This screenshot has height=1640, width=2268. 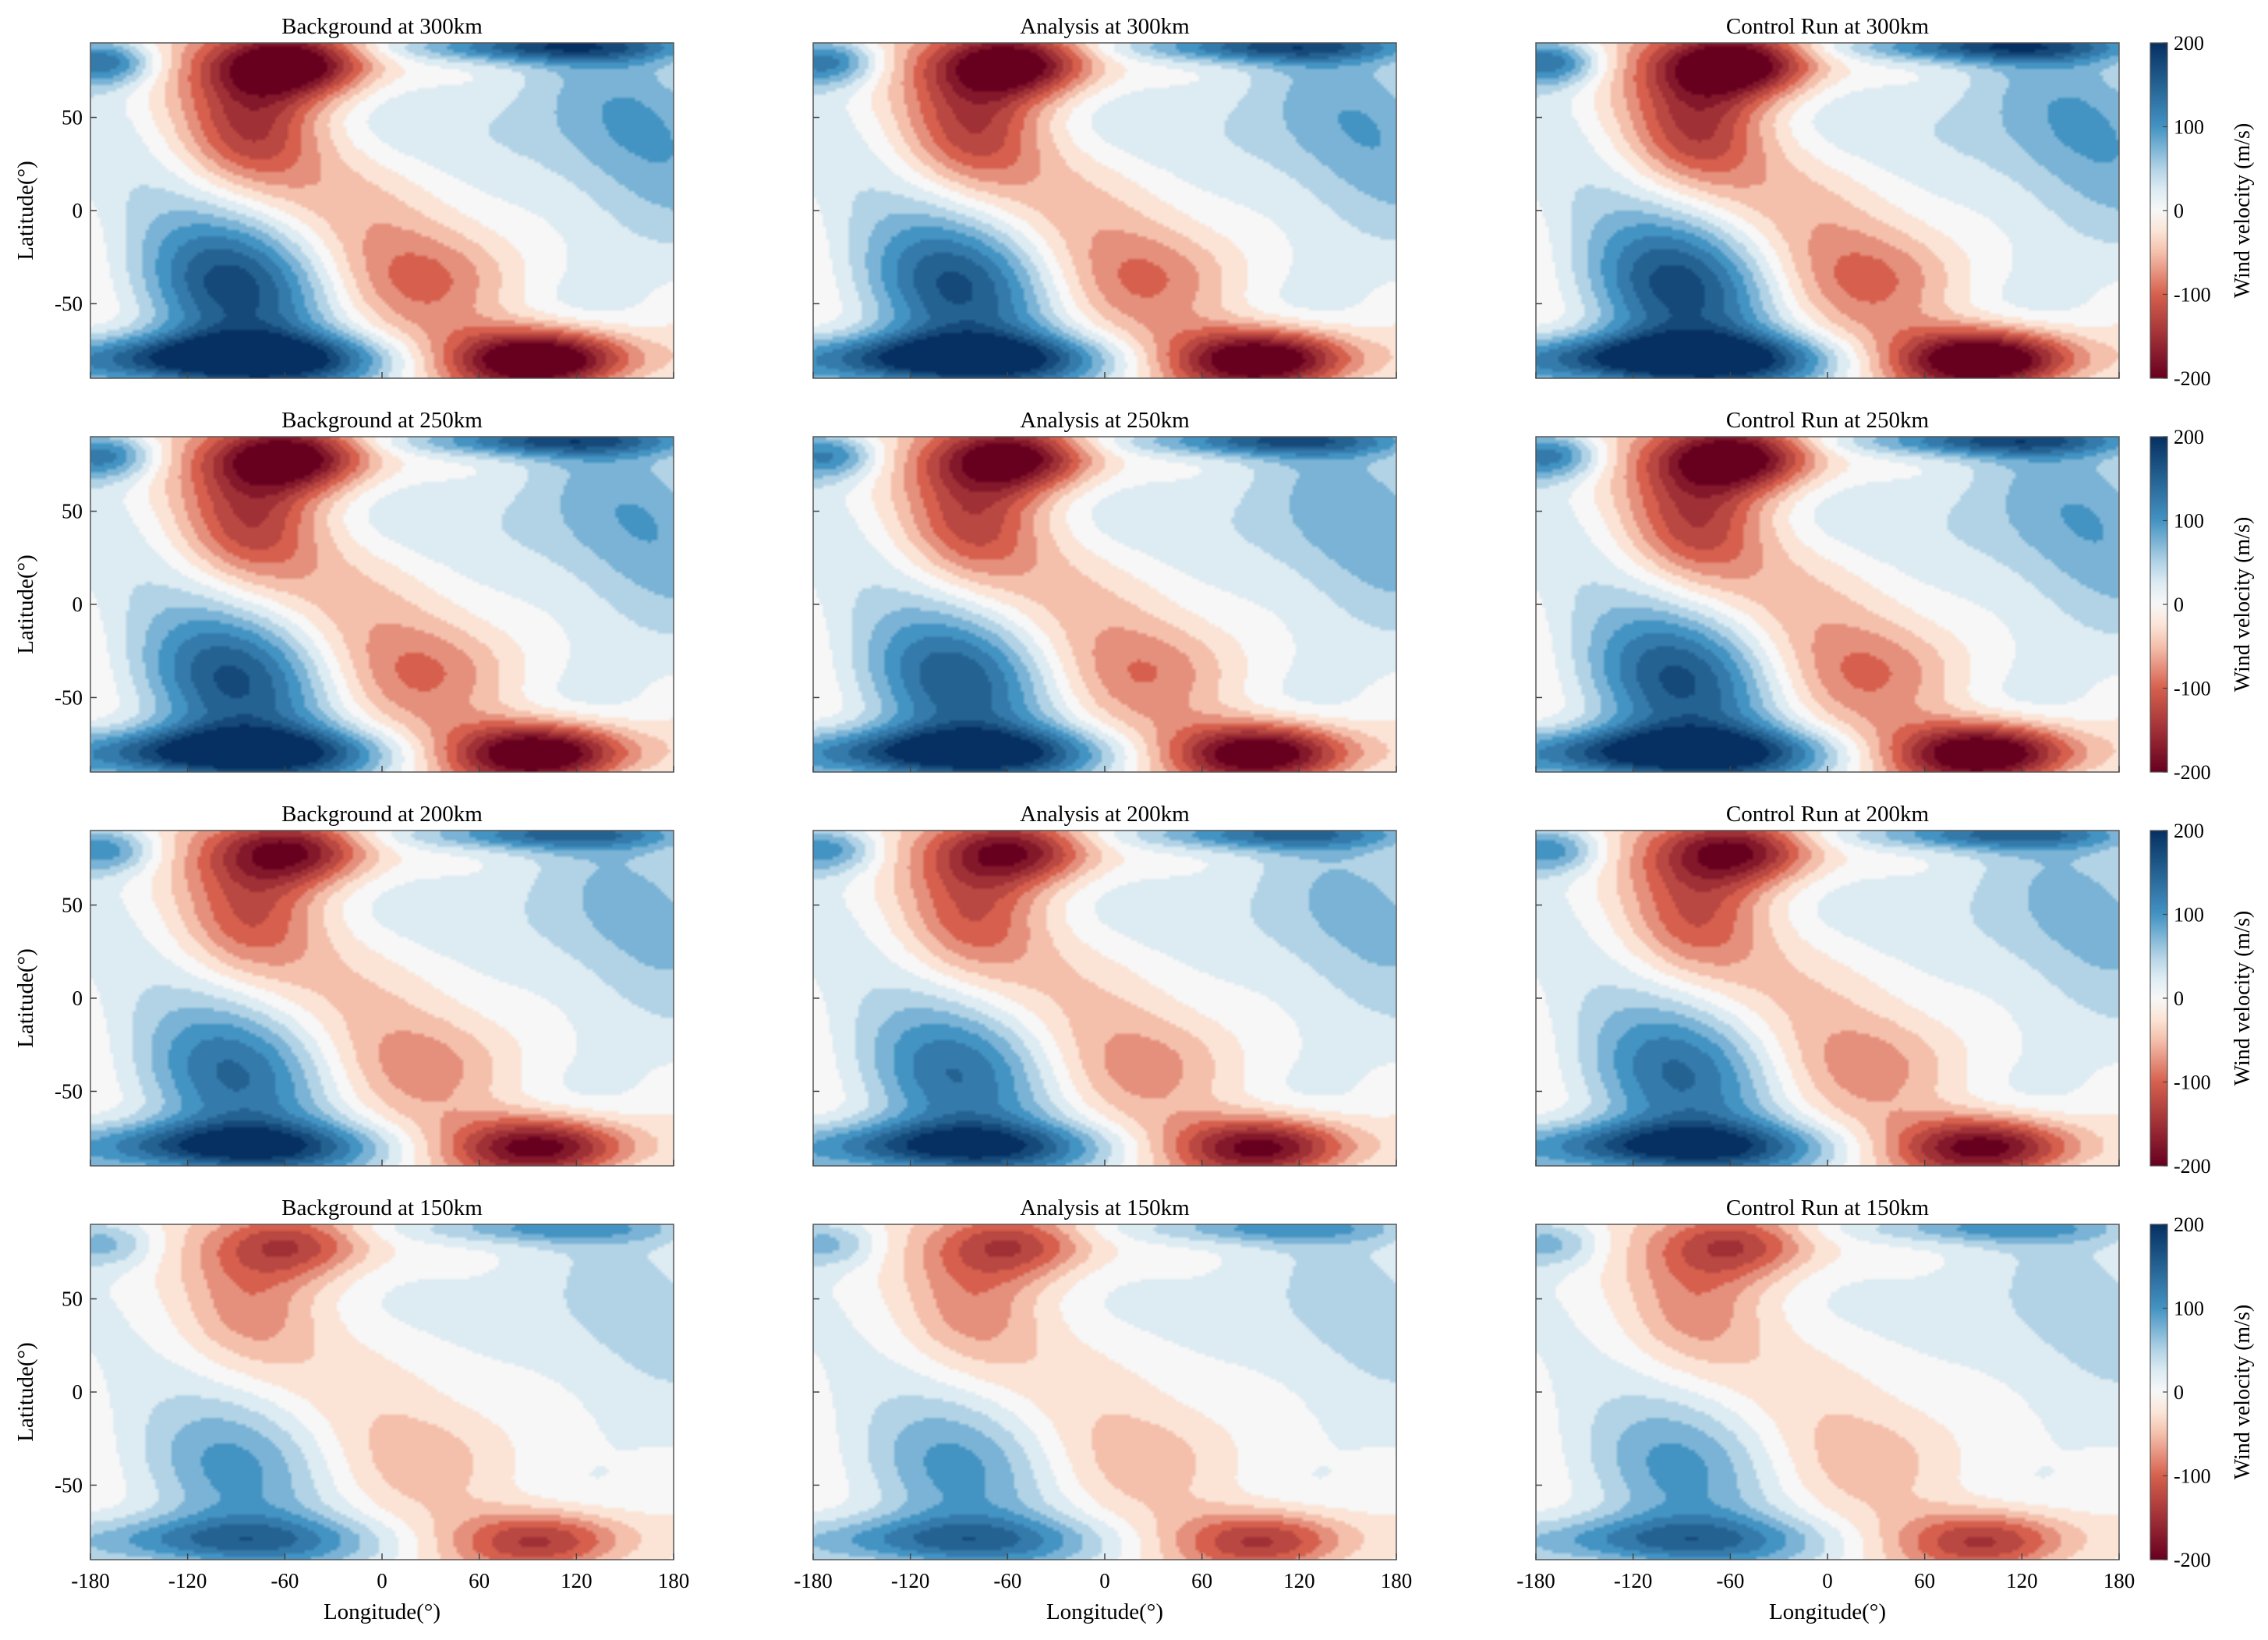 I want to click on panel-2-1: Background at 250km 50 0 -50 Latitude(°), so click(x=343, y=590).